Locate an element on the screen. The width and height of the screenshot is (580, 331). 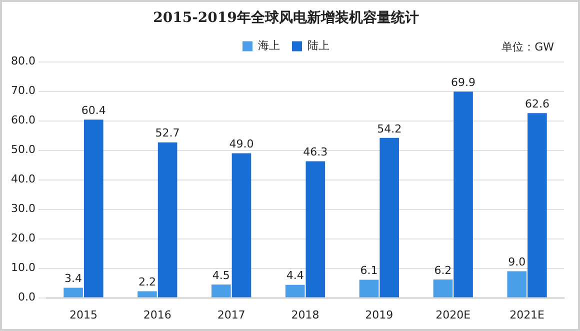
data-label: 6.2 is located at coordinates (443, 270).